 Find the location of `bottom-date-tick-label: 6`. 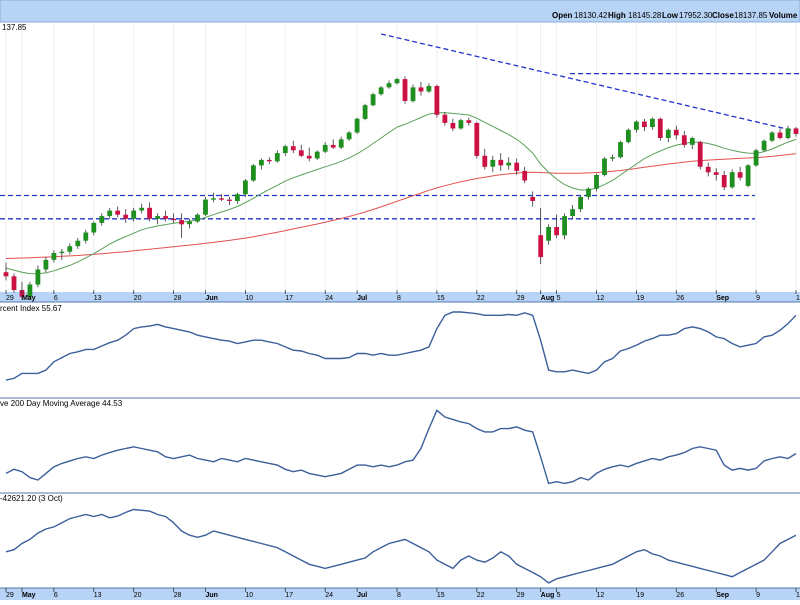

bottom-date-tick-label: 6 is located at coordinates (56, 595).